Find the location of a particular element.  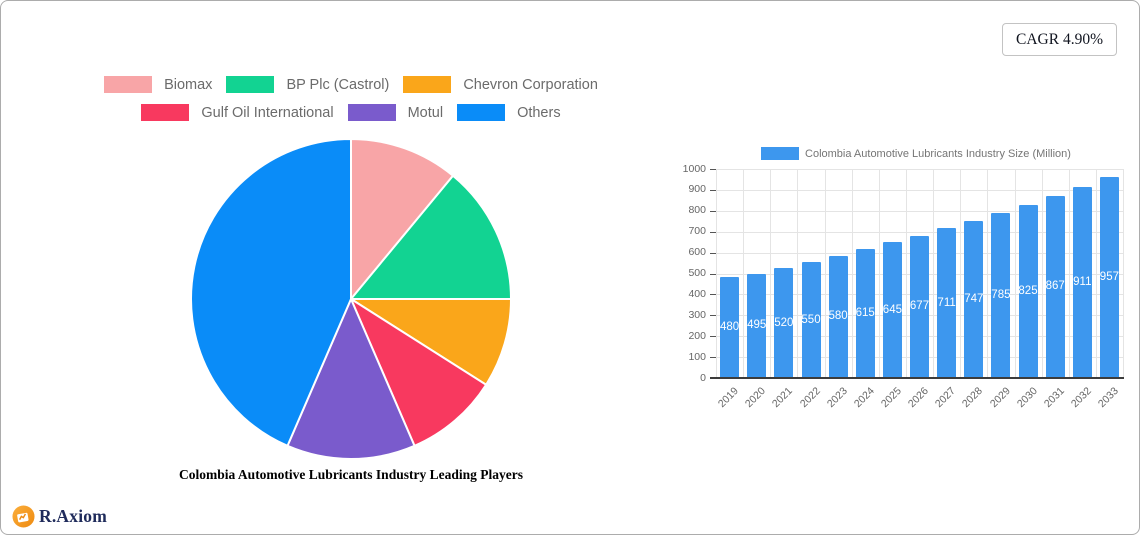

x-axis-label: 2024 is located at coordinates (864, 398).